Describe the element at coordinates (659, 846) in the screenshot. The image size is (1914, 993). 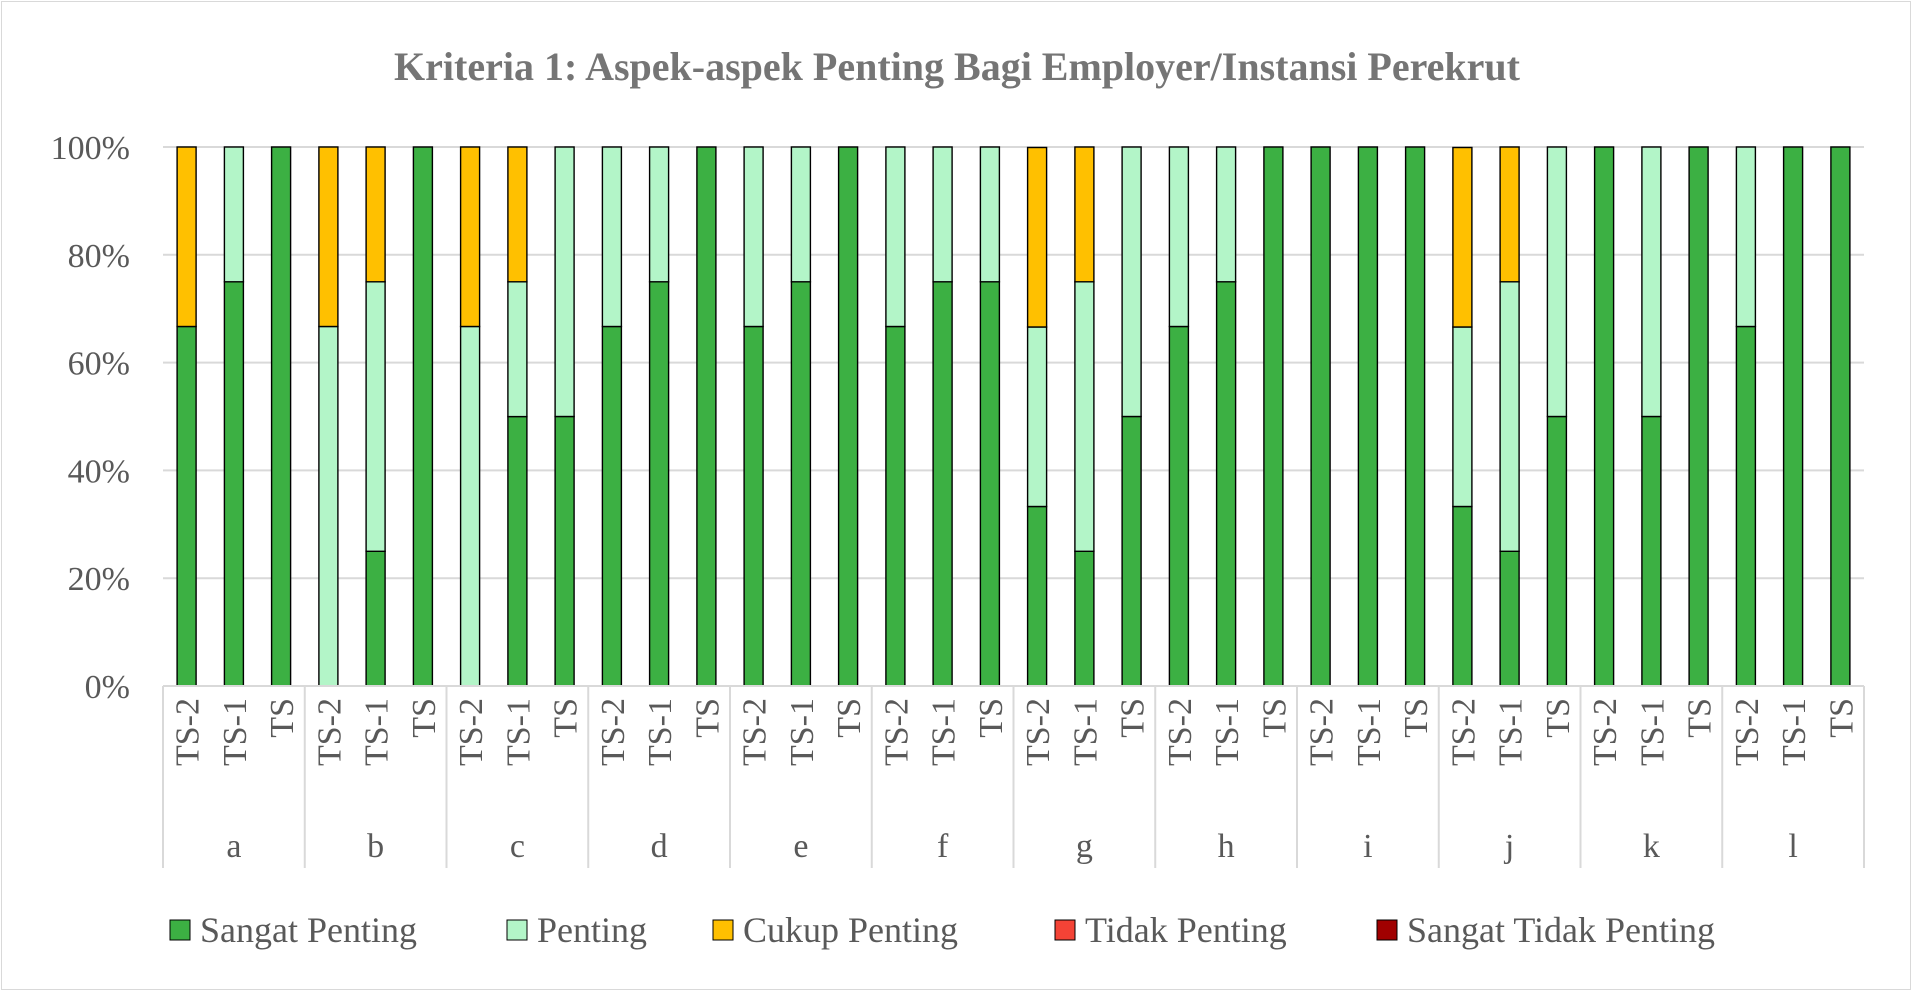
I see `x-group-label: d` at that location.